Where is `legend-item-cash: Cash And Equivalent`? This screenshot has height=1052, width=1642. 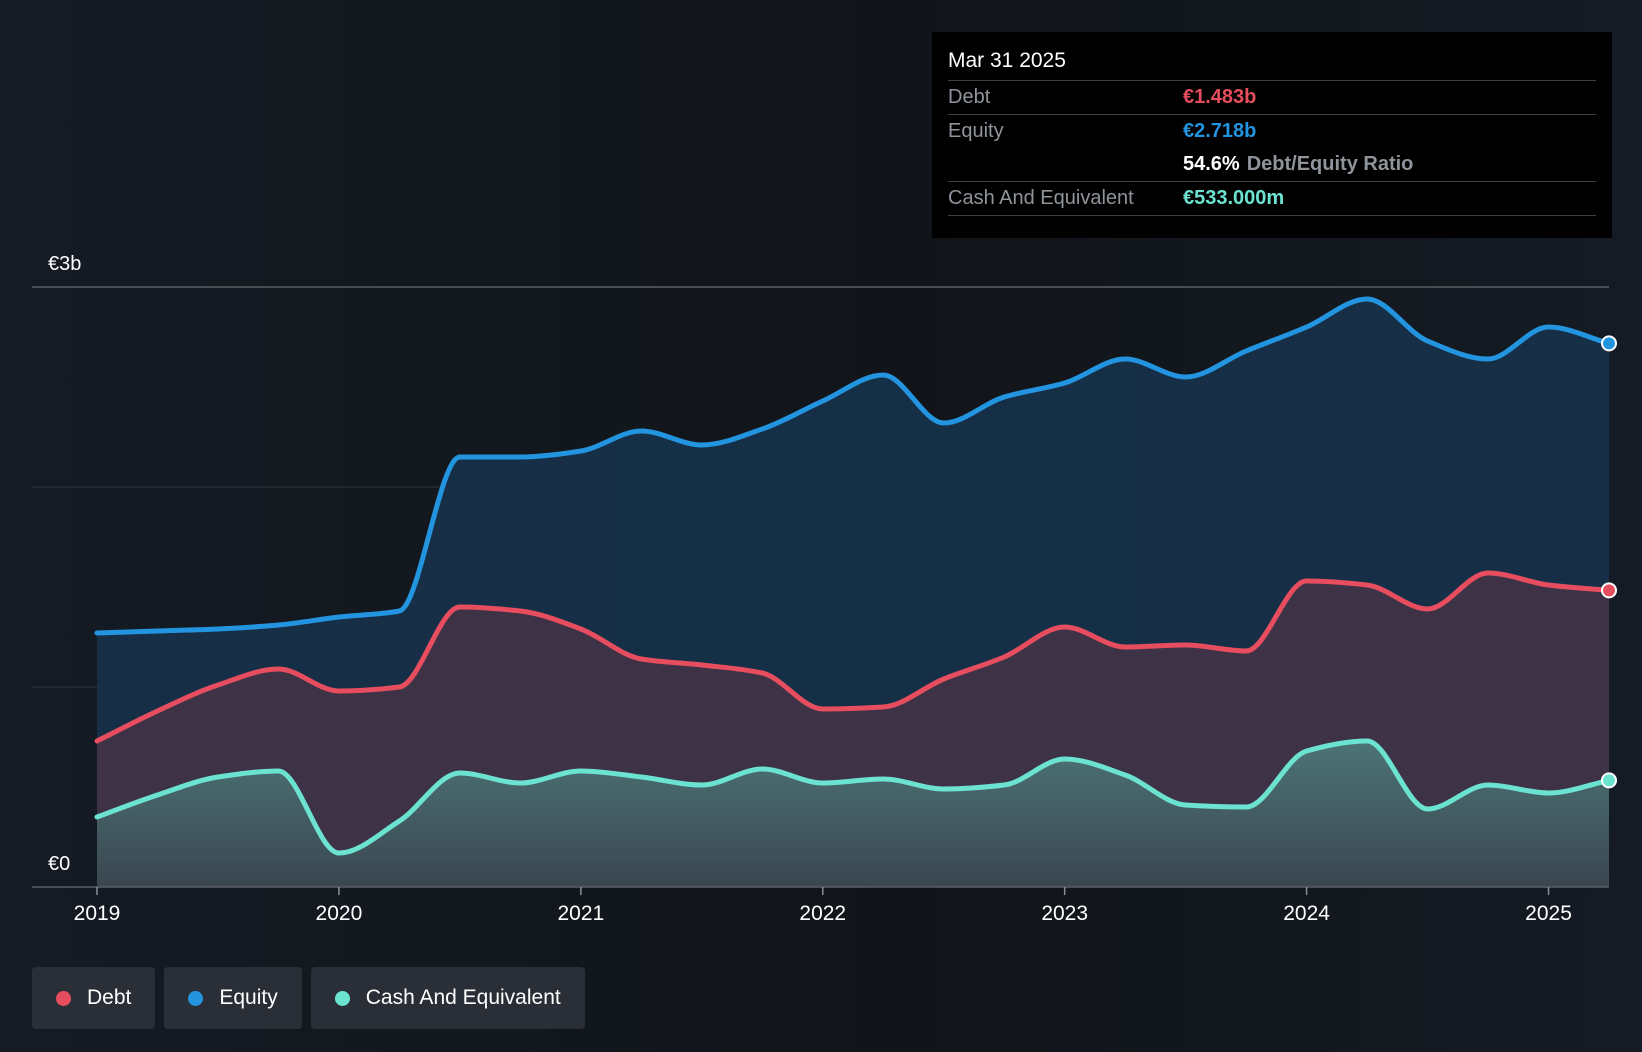
legend-item-cash: Cash And Equivalent is located at coordinates (447, 998).